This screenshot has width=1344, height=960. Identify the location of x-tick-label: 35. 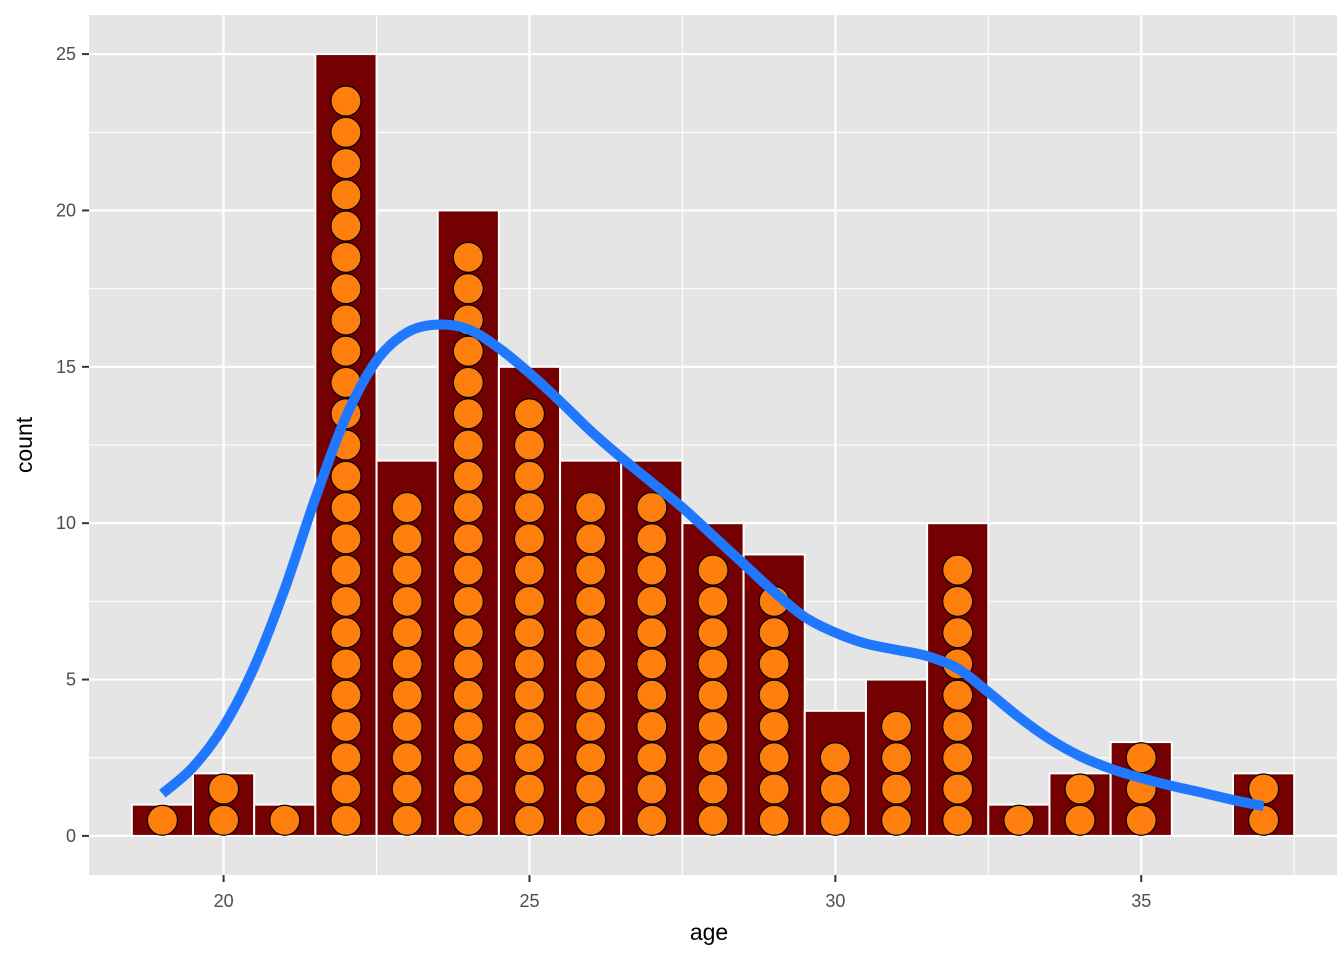
(1141, 901).